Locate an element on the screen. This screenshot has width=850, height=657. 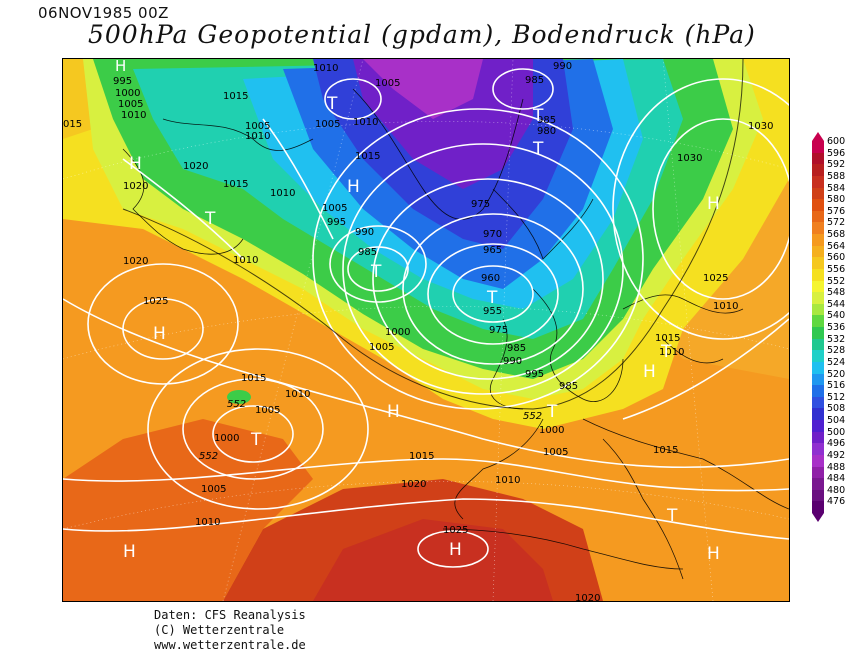
map-date: 06NOV1985 00Z is located at coordinates (103, 13).